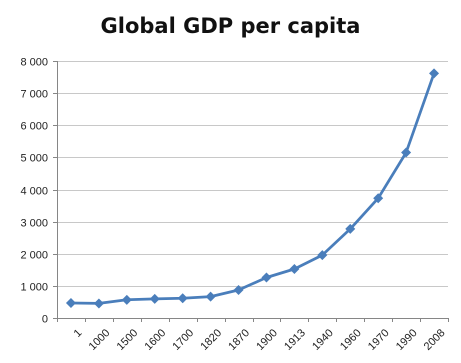  I want to click on x-tick-label: 1913, so click(295, 340).